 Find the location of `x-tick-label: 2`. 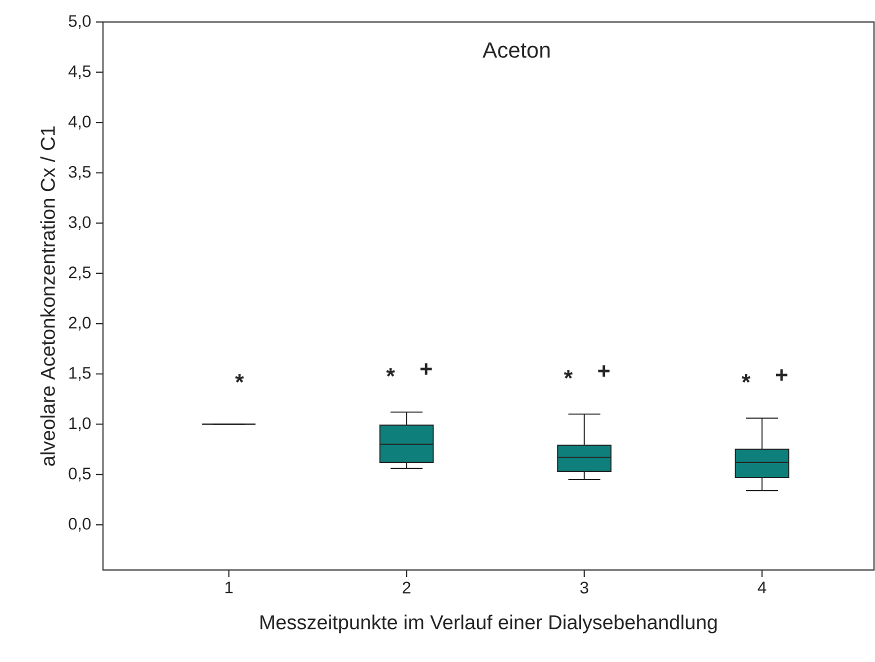

x-tick-label: 2 is located at coordinates (406, 588).